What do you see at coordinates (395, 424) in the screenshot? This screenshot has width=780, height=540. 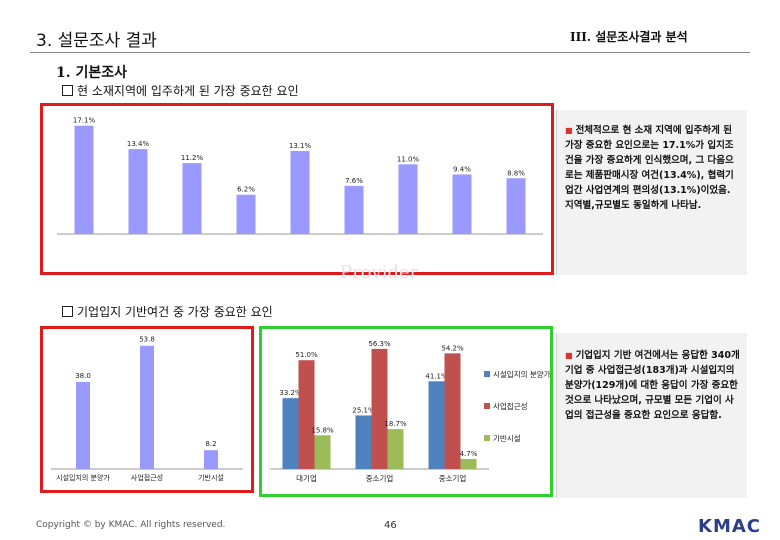 I see `chart3-value-label: 18.7%` at bounding box center [395, 424].